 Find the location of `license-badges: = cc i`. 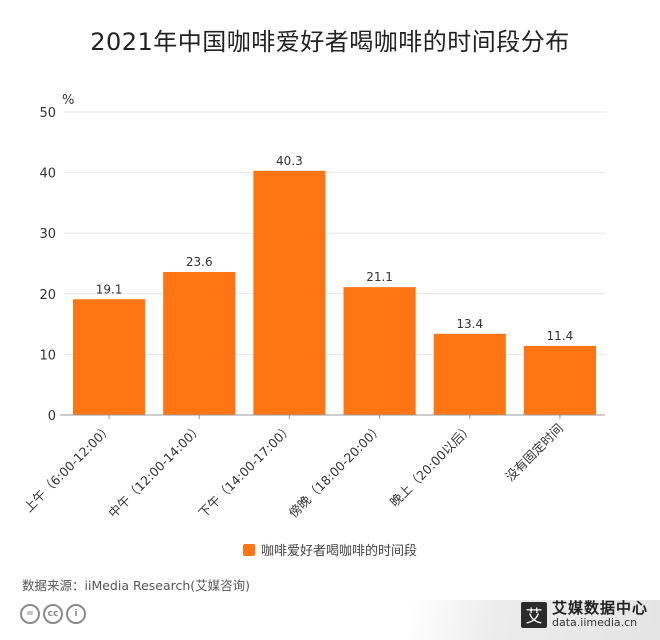

license-badges: = cc i is located at coordinates (53, 614).